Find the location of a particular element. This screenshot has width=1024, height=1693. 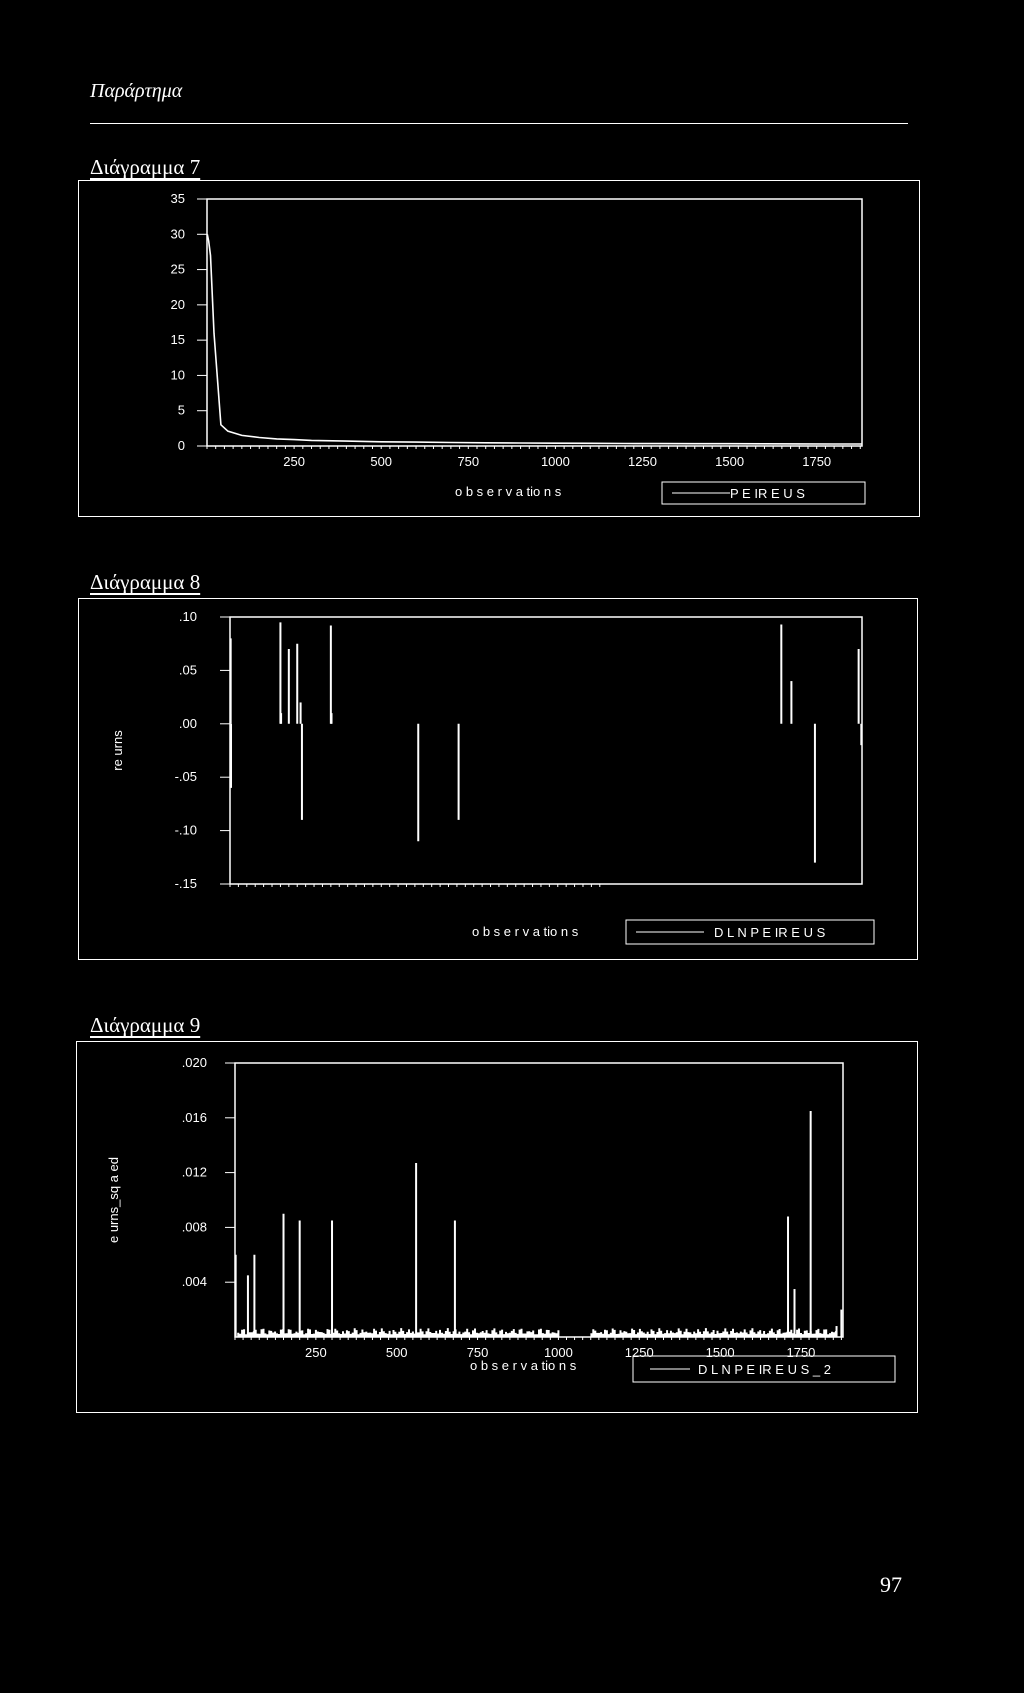

figure-8-ytick-label: .05 is located at coordinates (188, 669).